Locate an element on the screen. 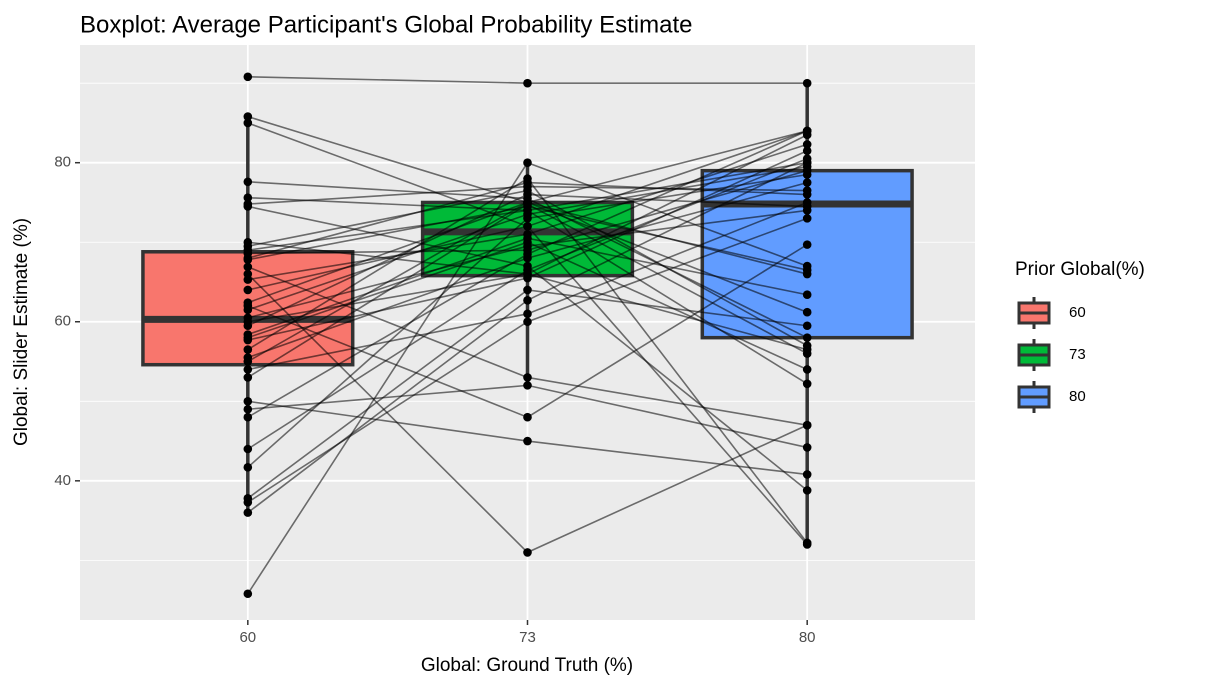 The image size is (1205, 685). y-tick-label: 60 is located at coordinates (62, 321).